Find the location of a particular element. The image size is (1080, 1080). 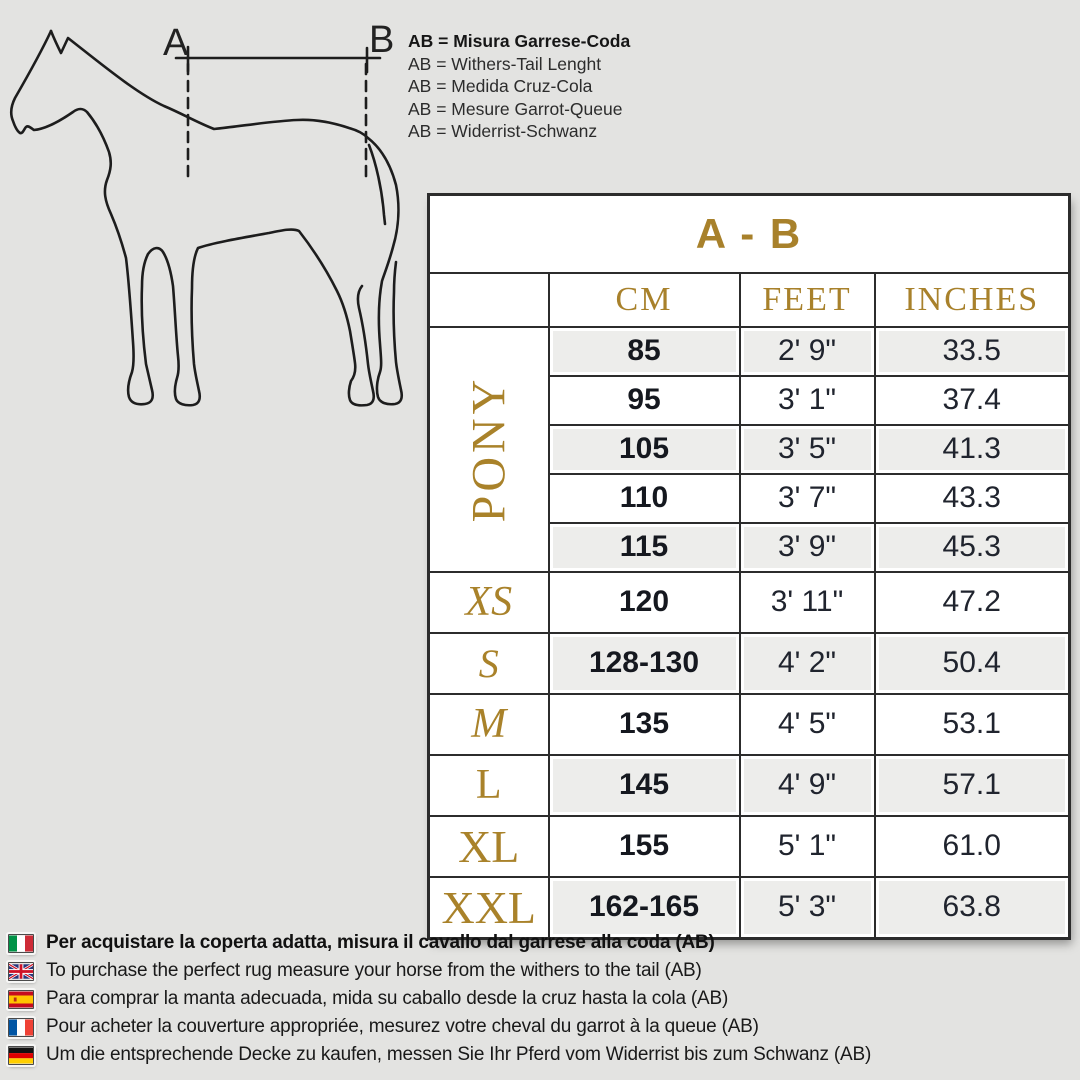

horse-outline-body is located at coordinates (192, 218).